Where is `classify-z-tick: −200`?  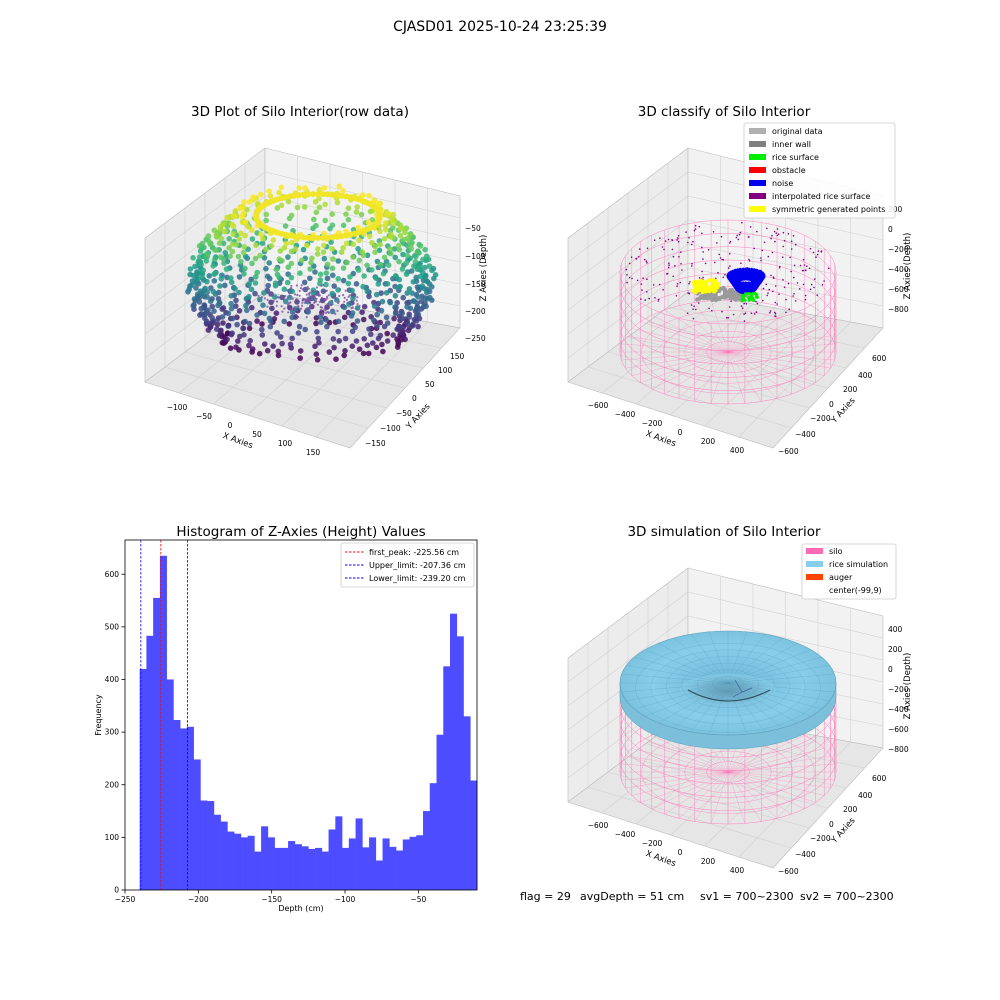
classify-z-tick: −200 is located at coordinates (898, 249).